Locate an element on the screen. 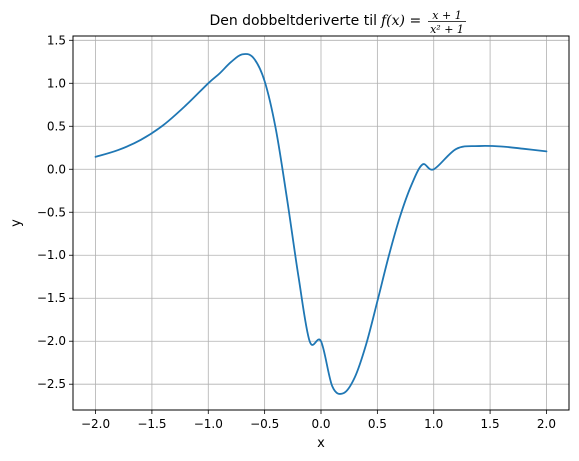 The width and height of the screenshot is (579, 461). y-tick-label: −2.0 is located at coordinates (51, 341).